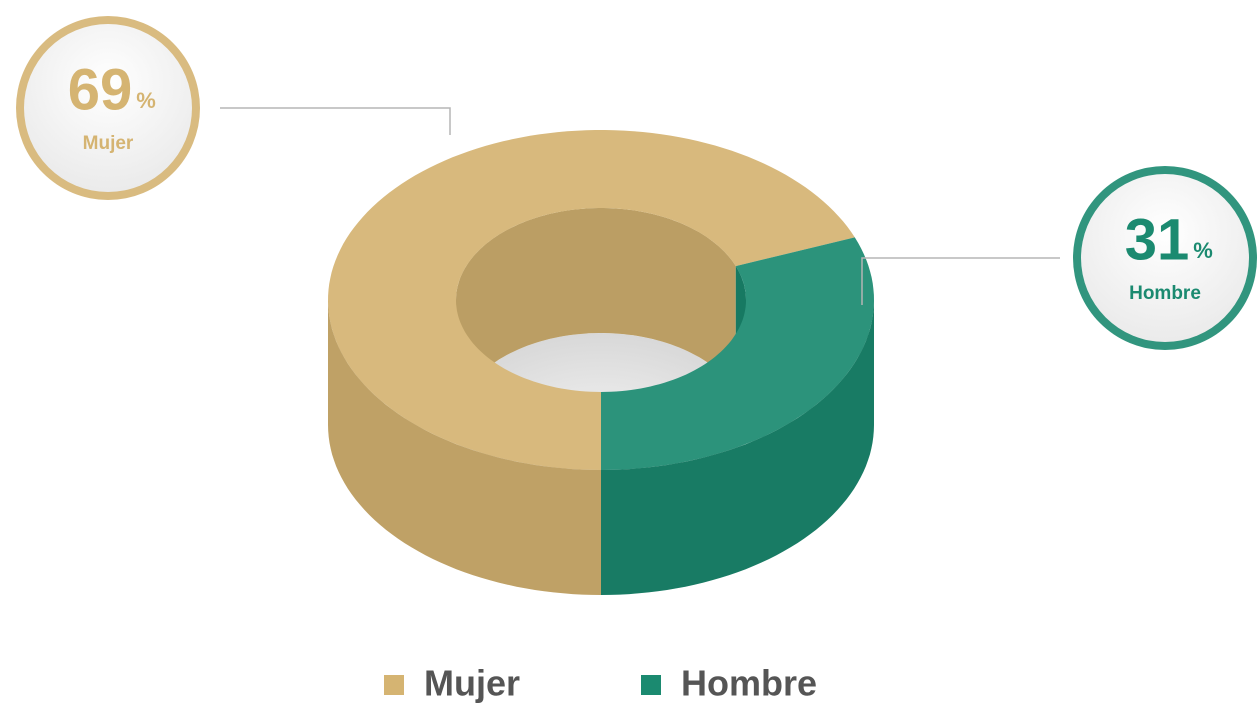 The width and height of the screenshot is (1257, 704). What do you see at coordinates (749, 683) in the screenshot?
I see `legend-label: Hombre` at bounding box center [749, 683].